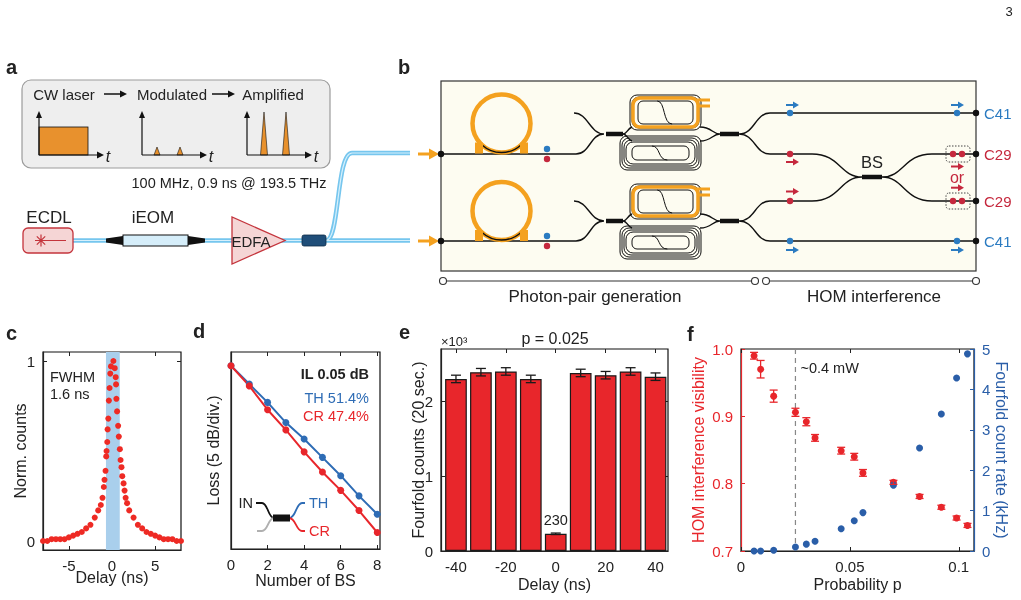  Describe the element at coordinates (273, 94) in the screenshot. I see `text: Amplified` at that location.